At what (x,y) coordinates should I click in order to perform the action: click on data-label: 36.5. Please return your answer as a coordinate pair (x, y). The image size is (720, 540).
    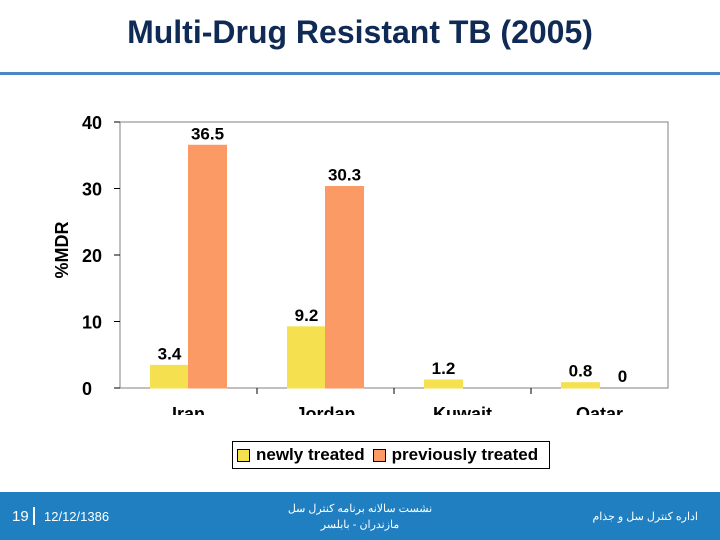
    Looking at the image, I should click on (207, 133).